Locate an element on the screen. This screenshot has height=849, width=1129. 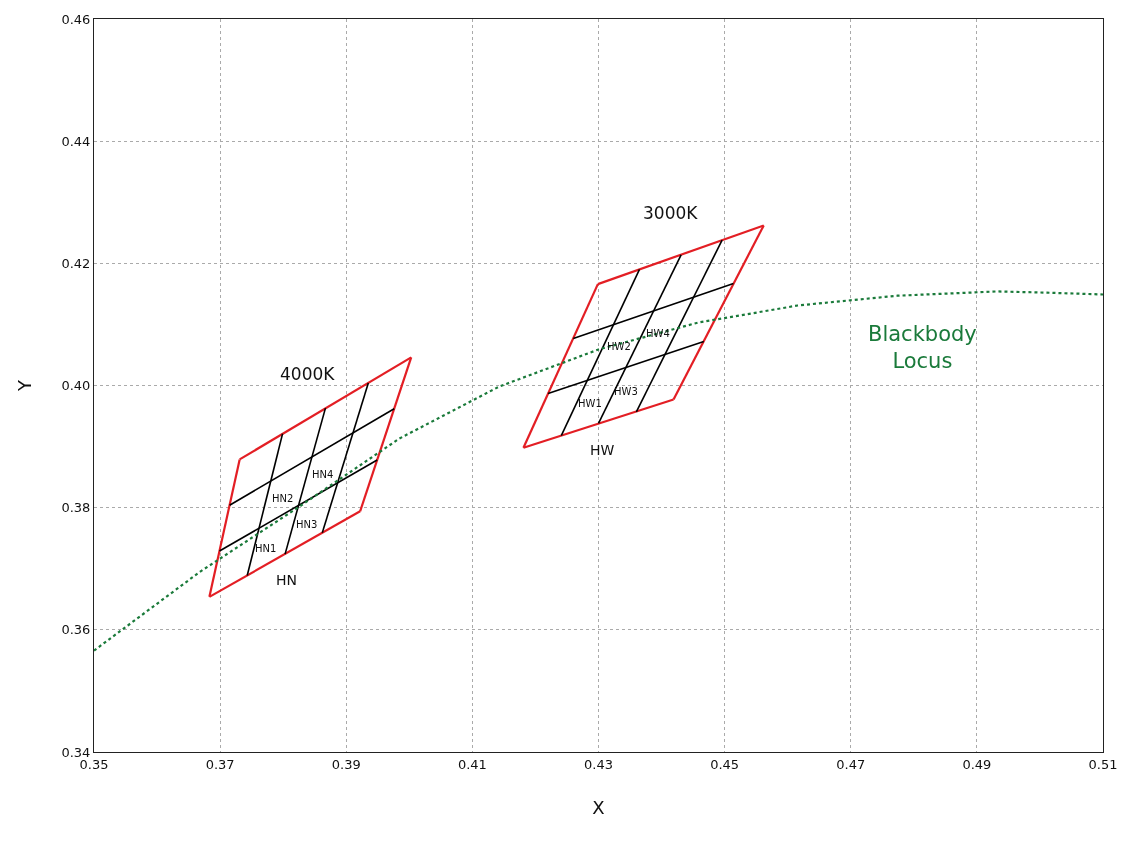
x-tick-label: 0.45 is located at coordinates (725, 764).